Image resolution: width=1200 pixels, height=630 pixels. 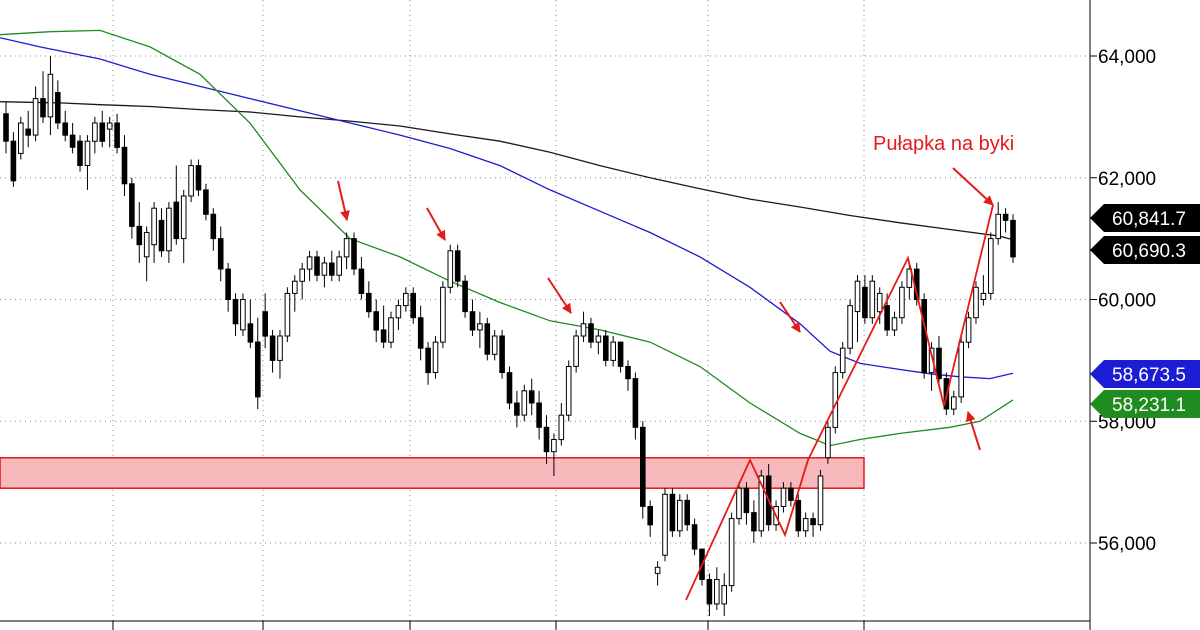 I want to click on annotation-arrow, so click(x=436, y=224).